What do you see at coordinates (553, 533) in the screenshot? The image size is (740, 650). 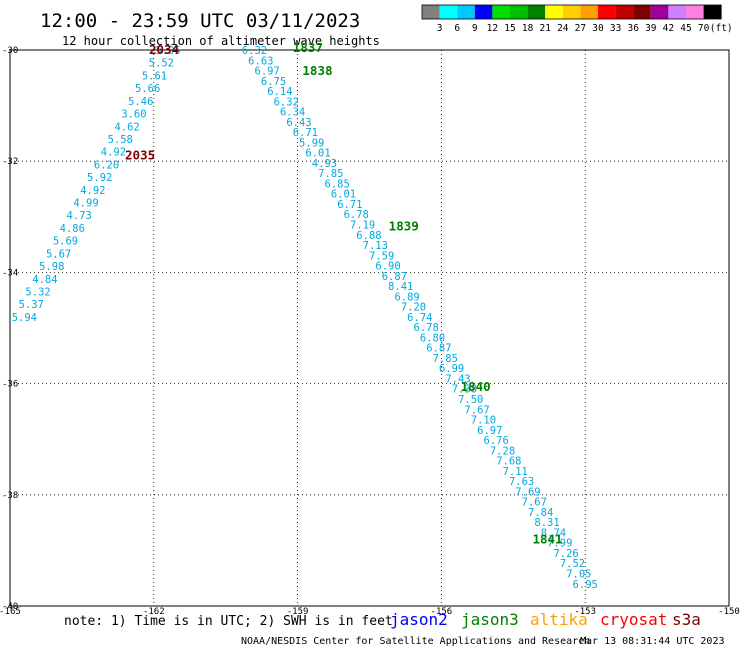 I see `wave-height-value: 8.74` at bounding box center [553, 533].